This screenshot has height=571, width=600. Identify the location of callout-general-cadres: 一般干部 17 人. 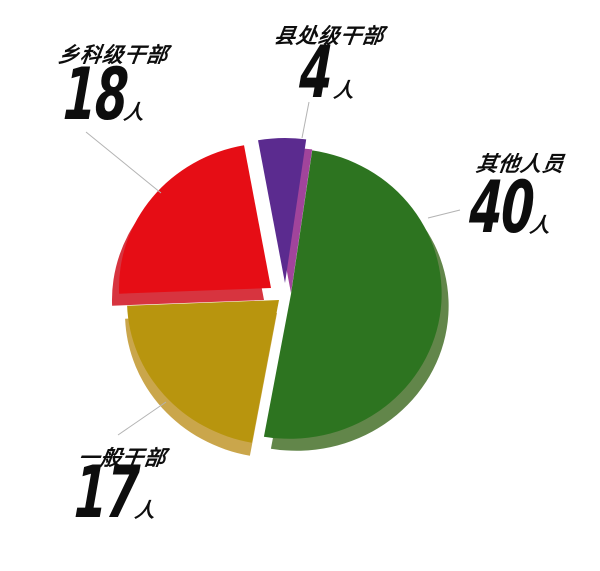
(143, 493).